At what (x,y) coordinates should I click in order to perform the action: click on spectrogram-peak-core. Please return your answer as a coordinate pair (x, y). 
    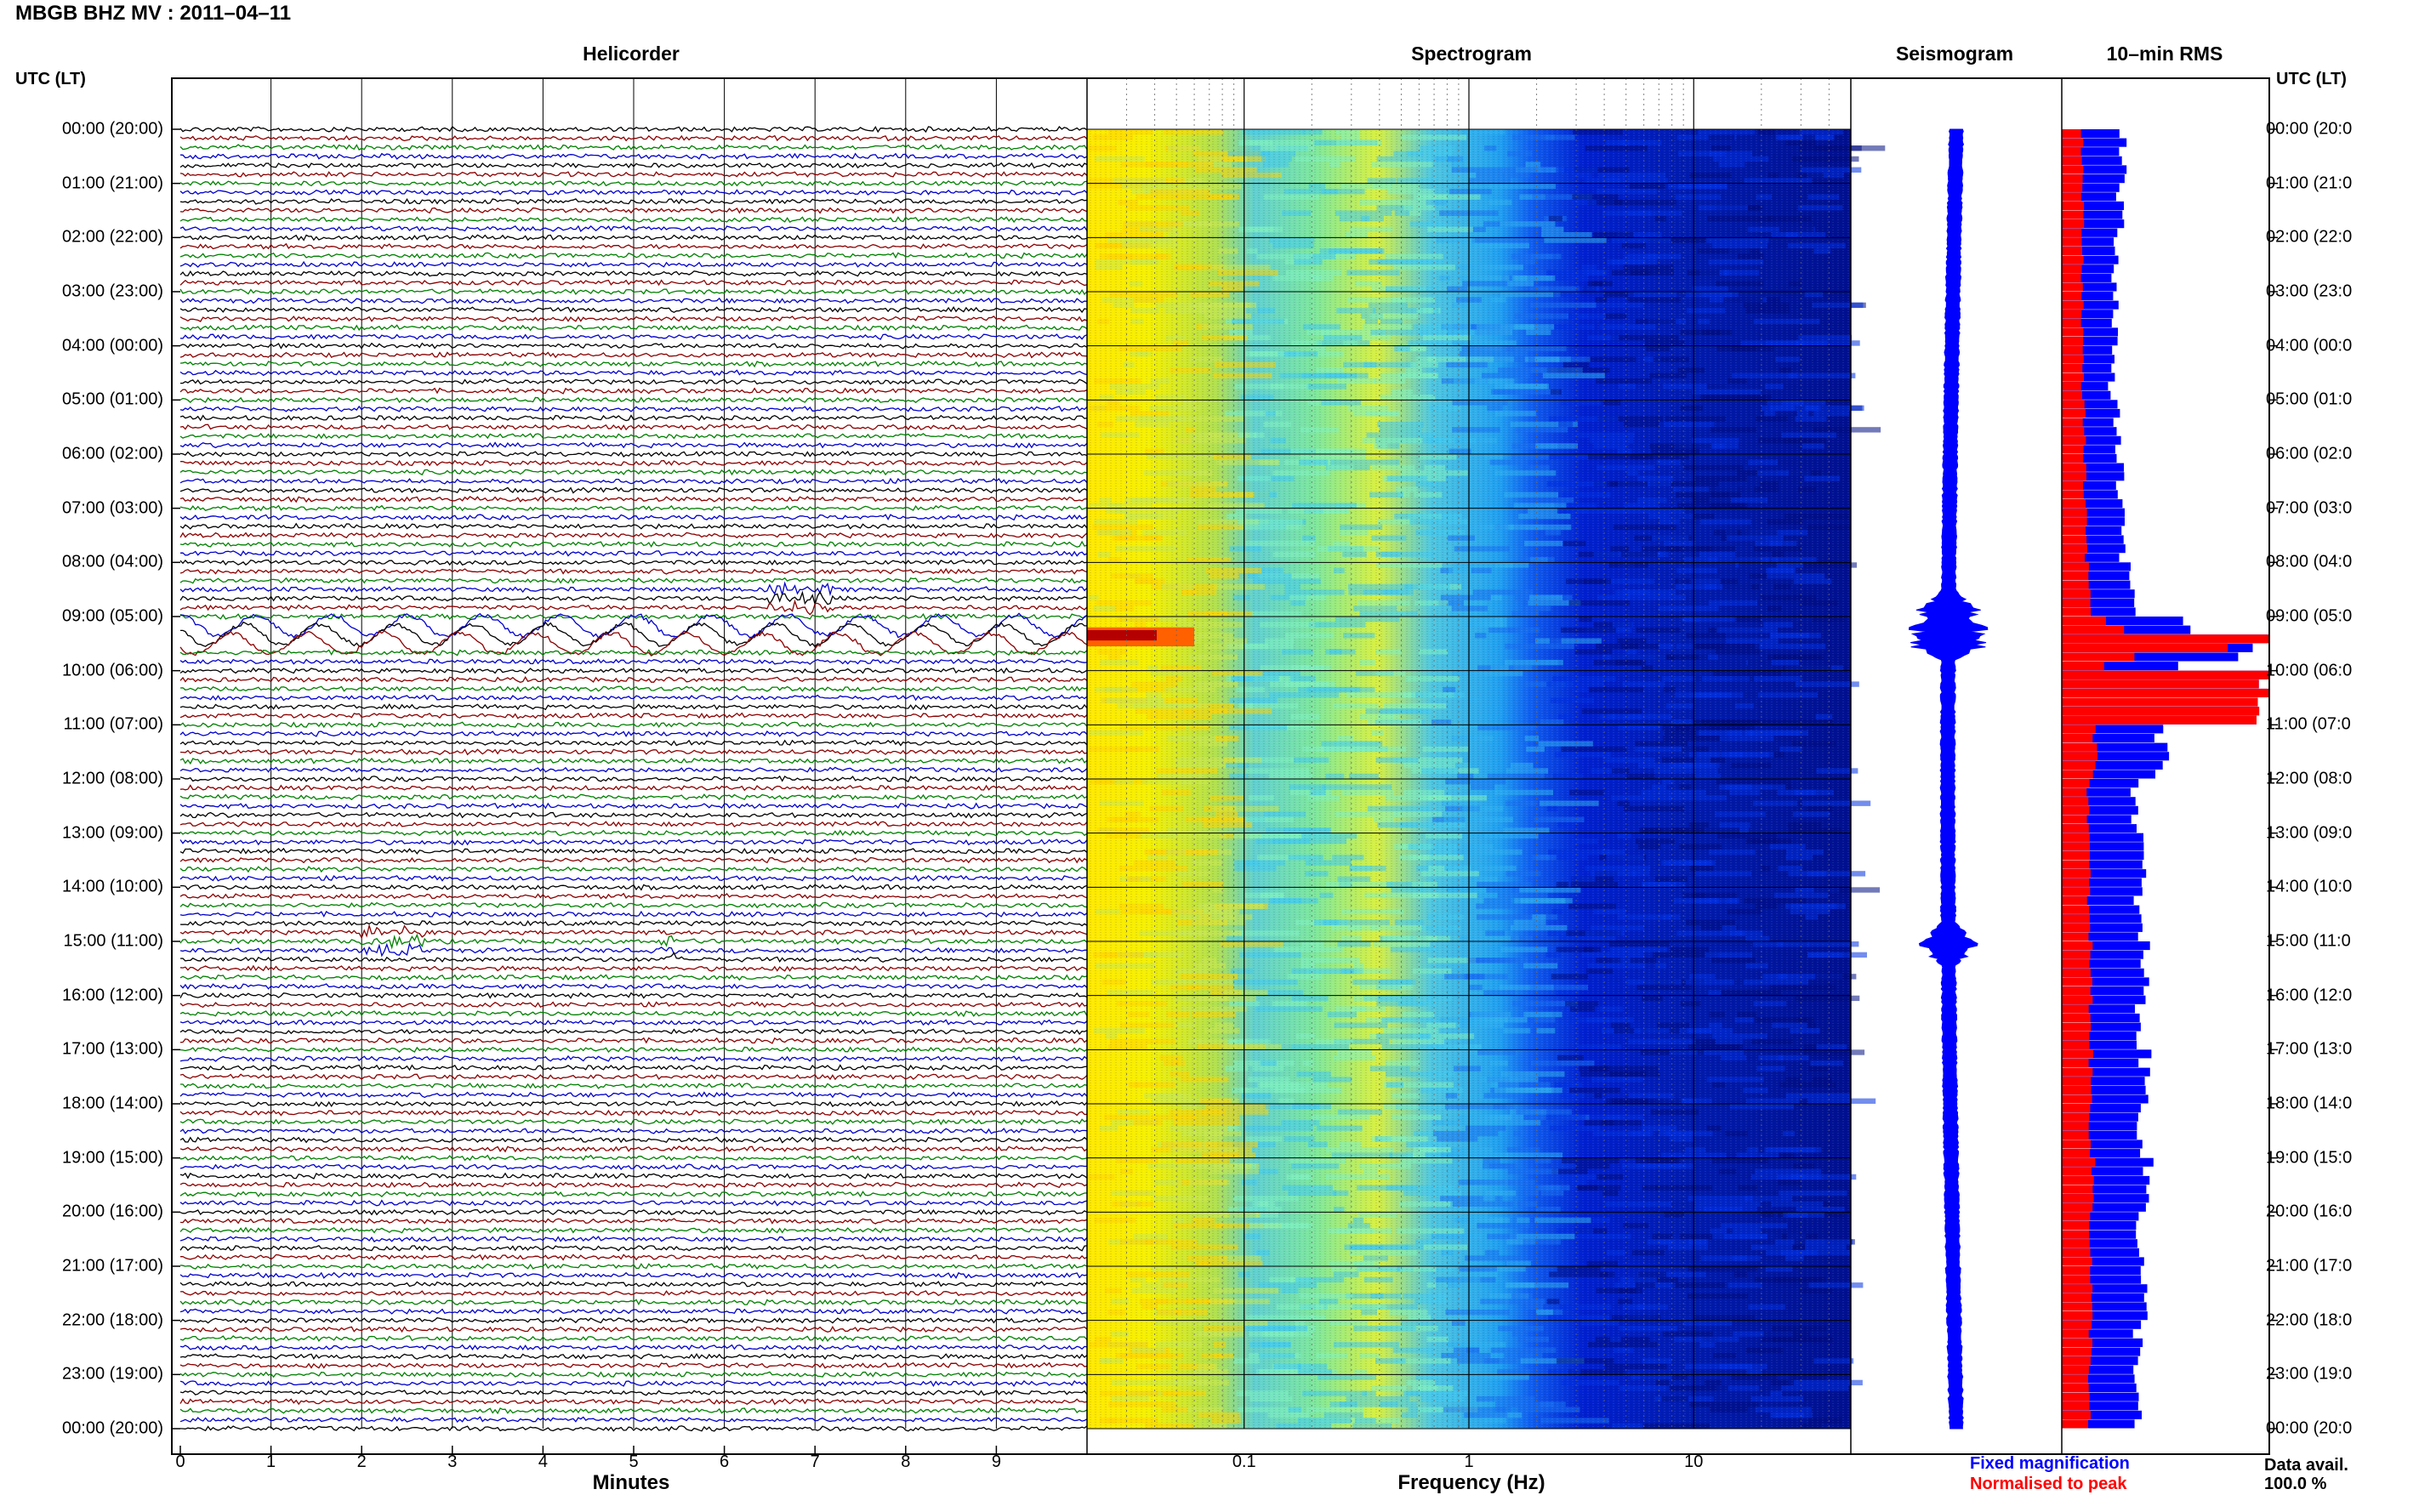
    Looking at the image, I should click on (1122, 635).